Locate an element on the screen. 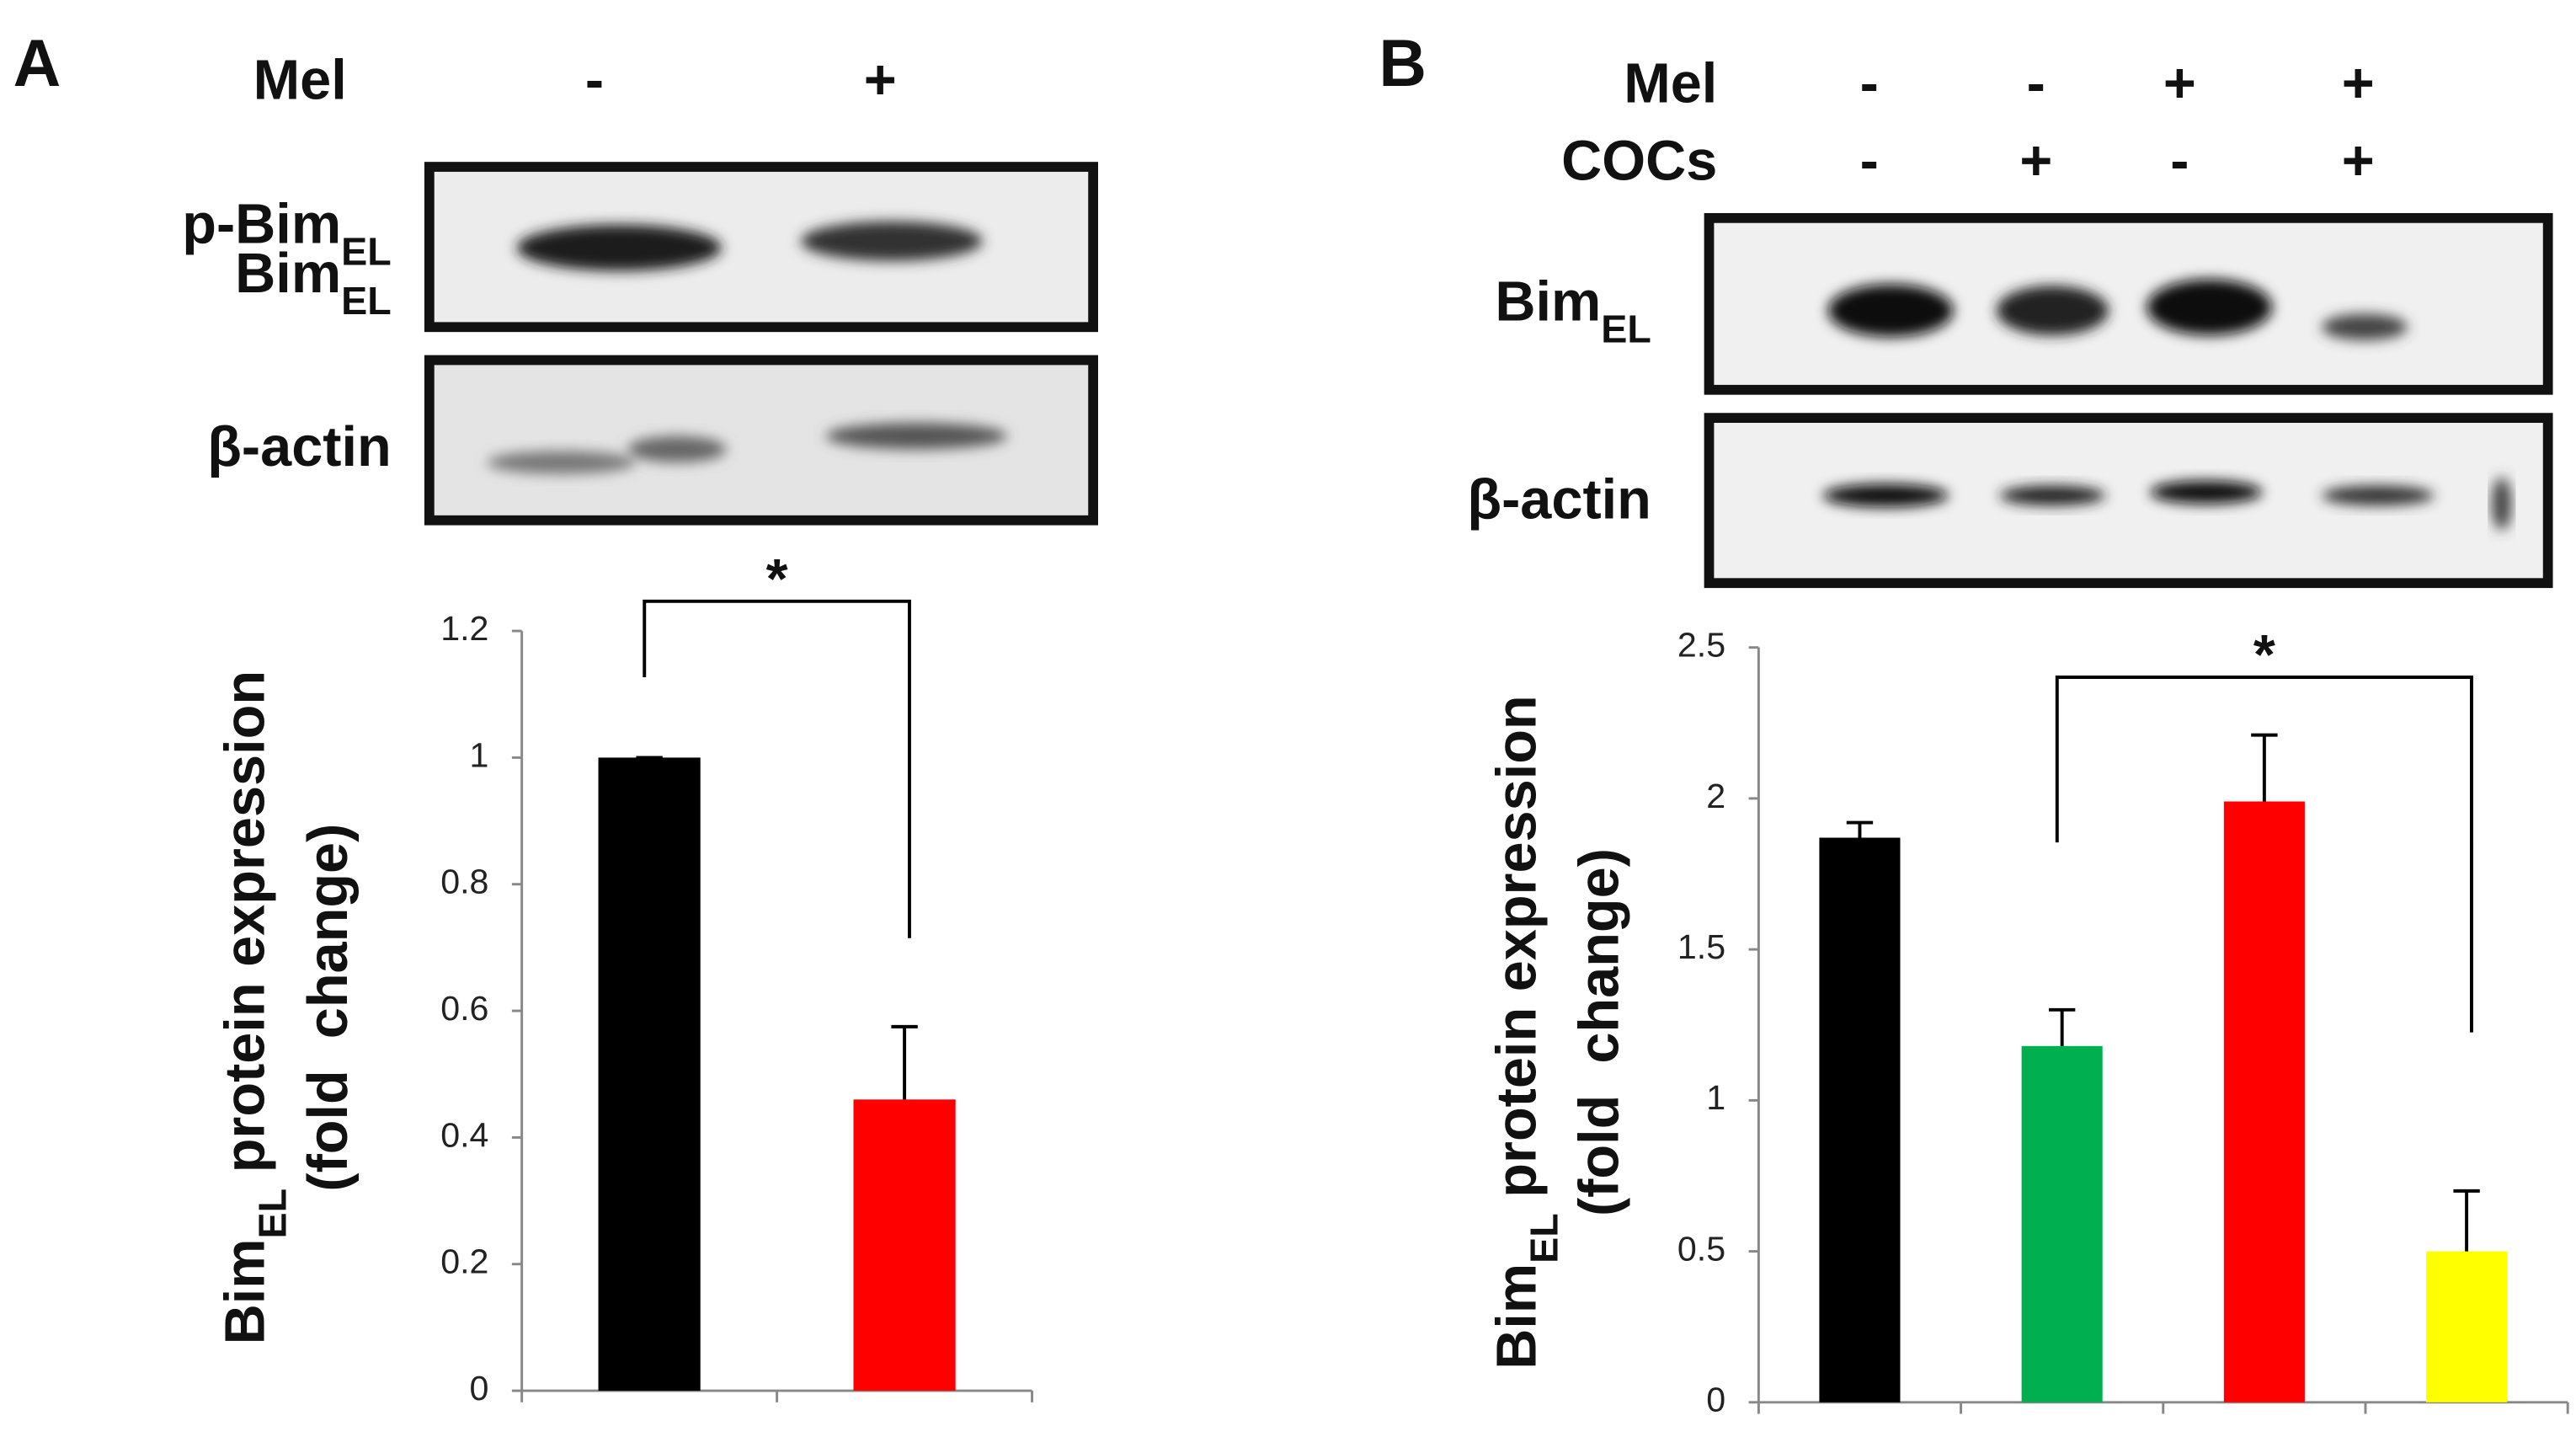  y-tick-label: 2 is located at coordinates (1715, 796).